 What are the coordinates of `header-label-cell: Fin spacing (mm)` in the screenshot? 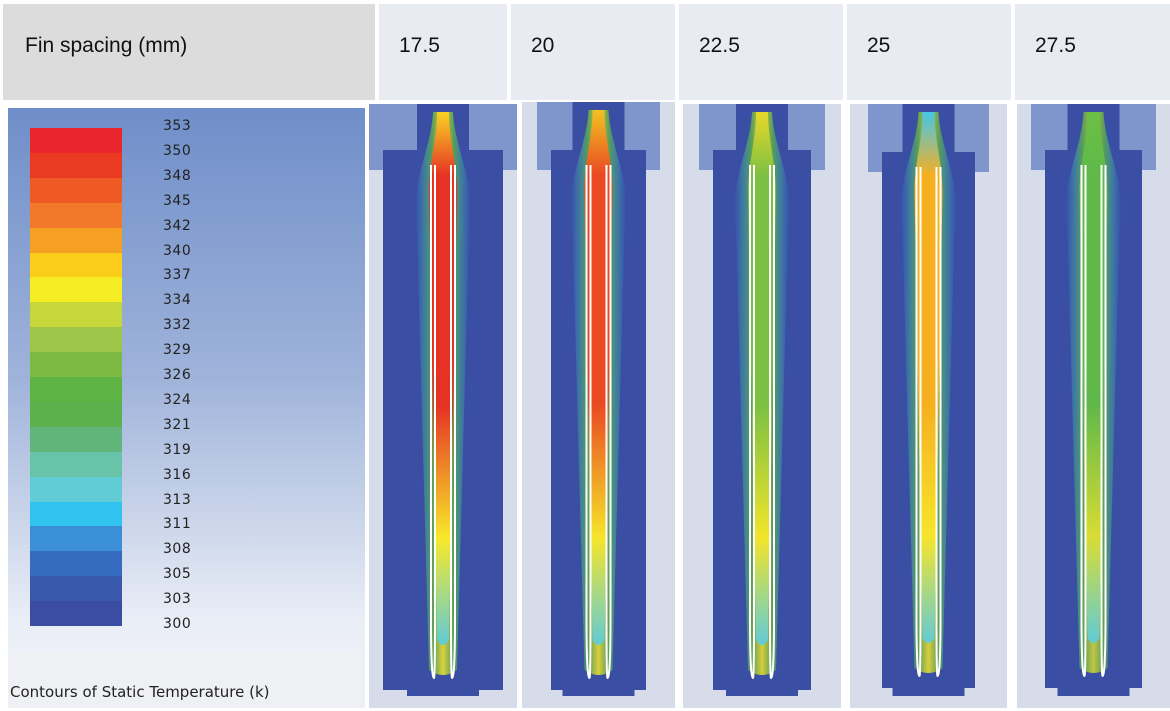 It's located at (189, 52).